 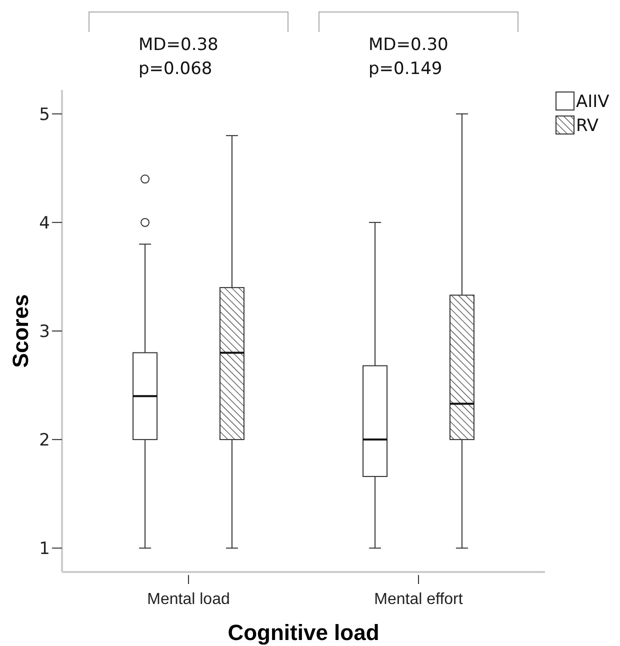 I want to click on y-tick-label: 3, so click(x=44, y=332).